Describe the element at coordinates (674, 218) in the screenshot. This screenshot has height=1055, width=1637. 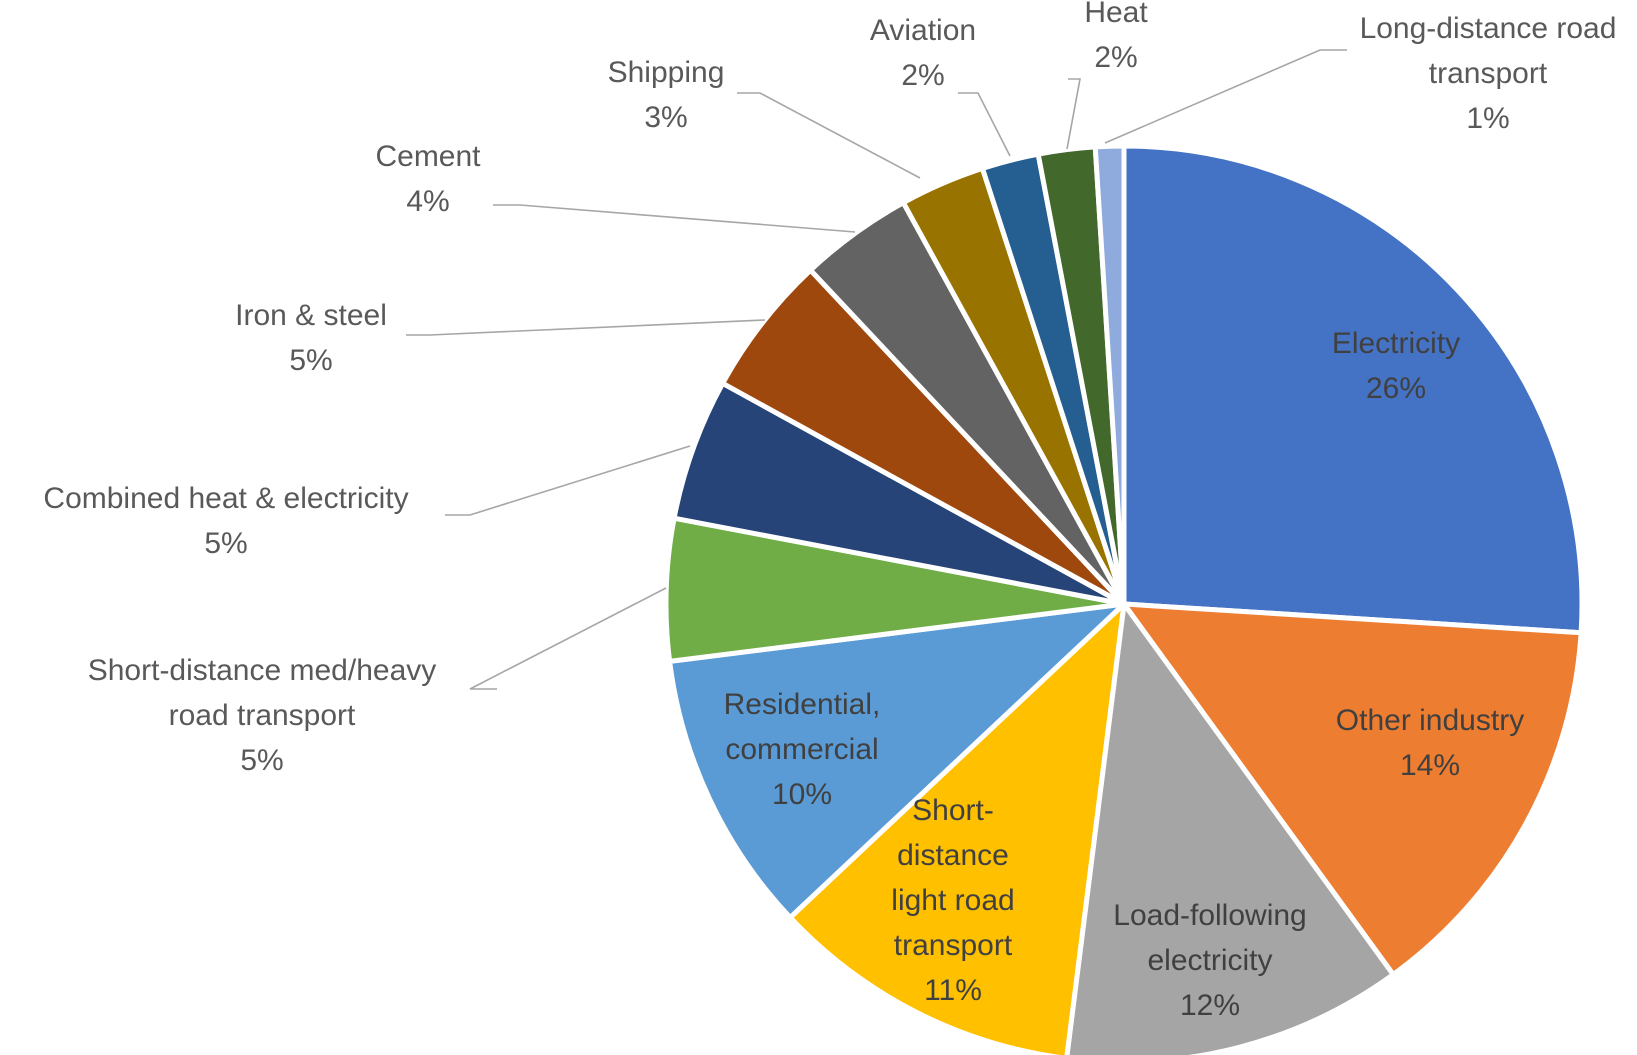
I see `leader-line-cement` at that location.